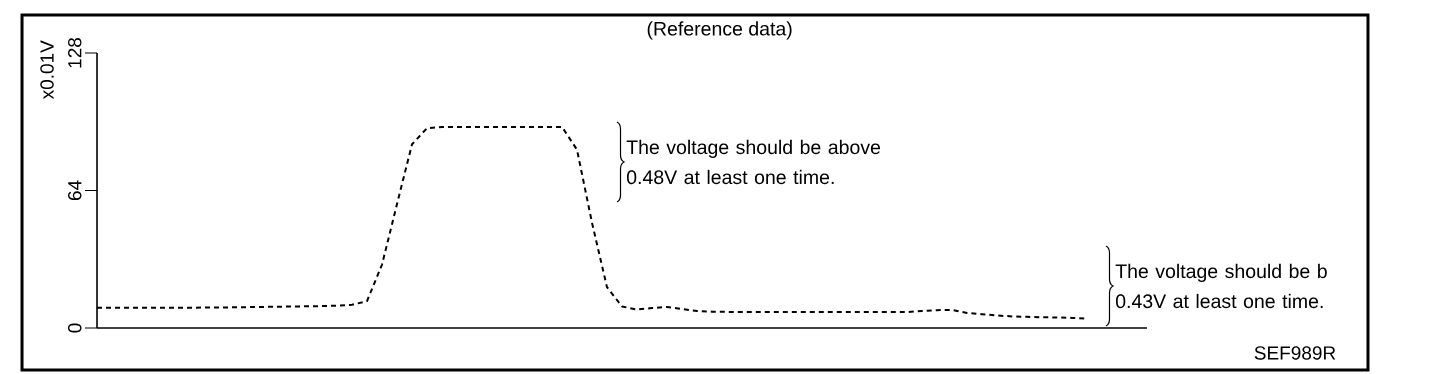 The width and height of the screenshot is (1440, 374). What do you see at coordinates (753, 162) in the screenshot?
I see `annotation: The voltage should be above 0.48V at least one time.` at bounding box center [753, 162].